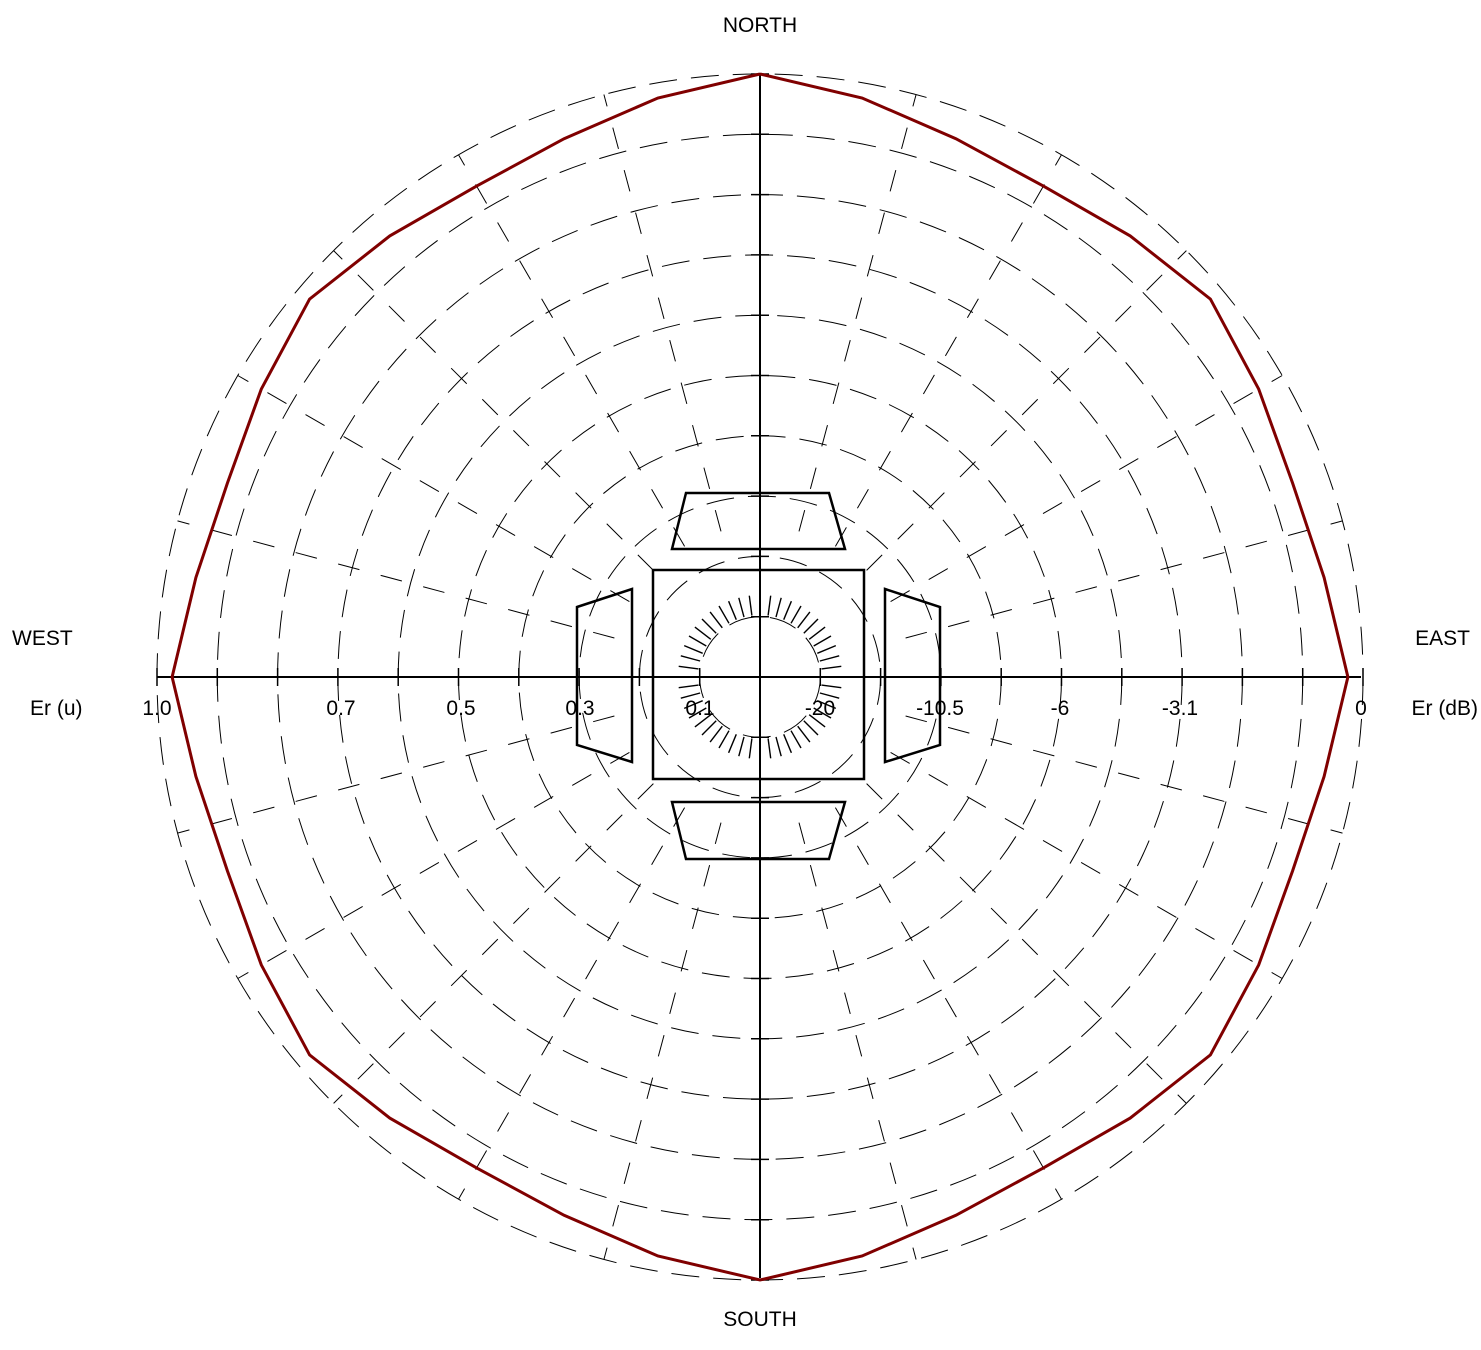 The width and height of the screenshot is (1481, 1350). What do you see at coordinates (579, 708) in the screenshot?
I see `left-tick-label: 0.3` at bounding box center [579, 708].